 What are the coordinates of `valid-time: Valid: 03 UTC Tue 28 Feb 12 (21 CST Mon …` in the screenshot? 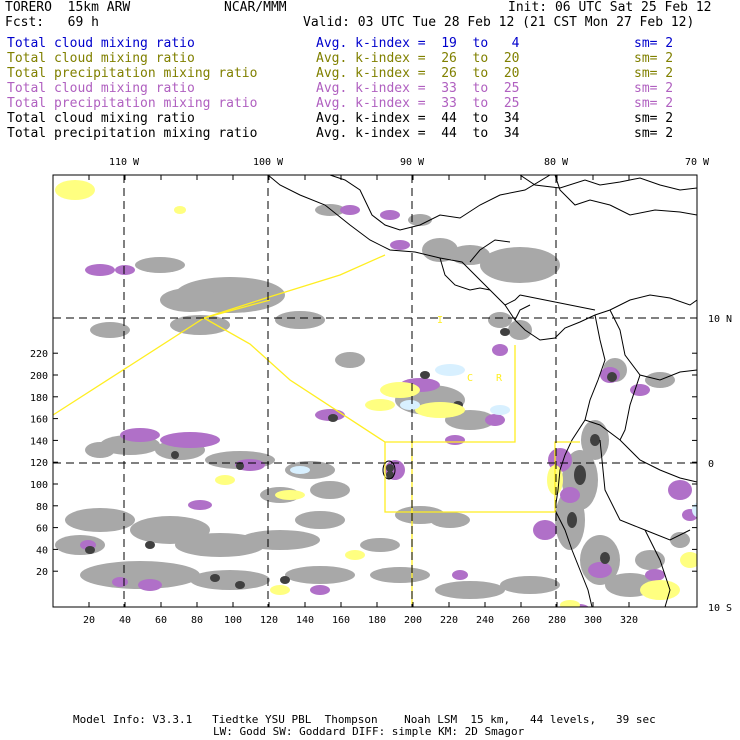 It's located at (499, 22).